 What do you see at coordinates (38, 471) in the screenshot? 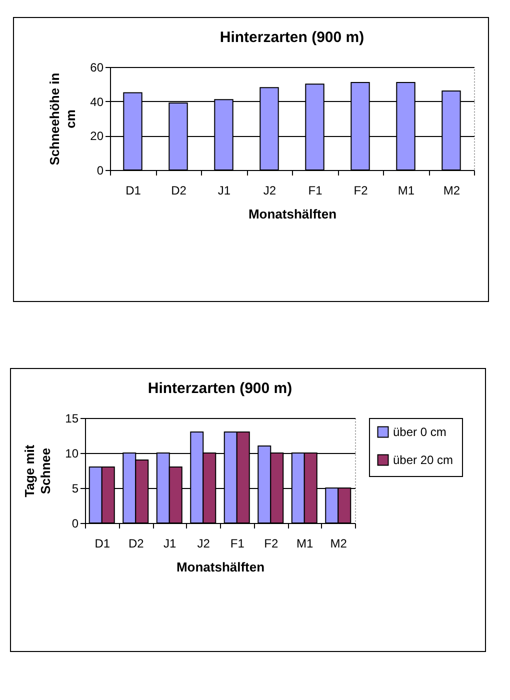
I see `y-axis-title: Tage mit Schnee` at bounding box center [38, 471].